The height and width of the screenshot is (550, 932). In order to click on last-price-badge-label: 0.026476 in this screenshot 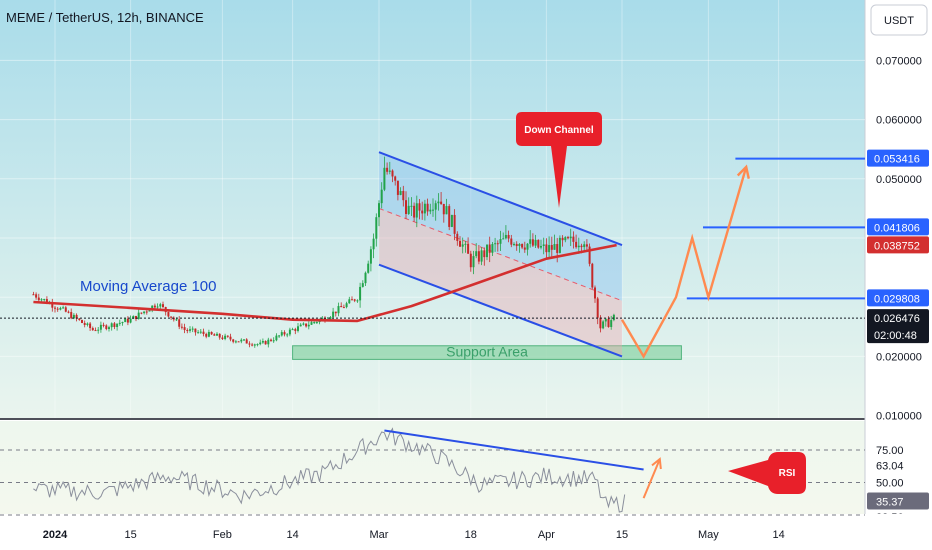, I will do `click(897, 319)`.